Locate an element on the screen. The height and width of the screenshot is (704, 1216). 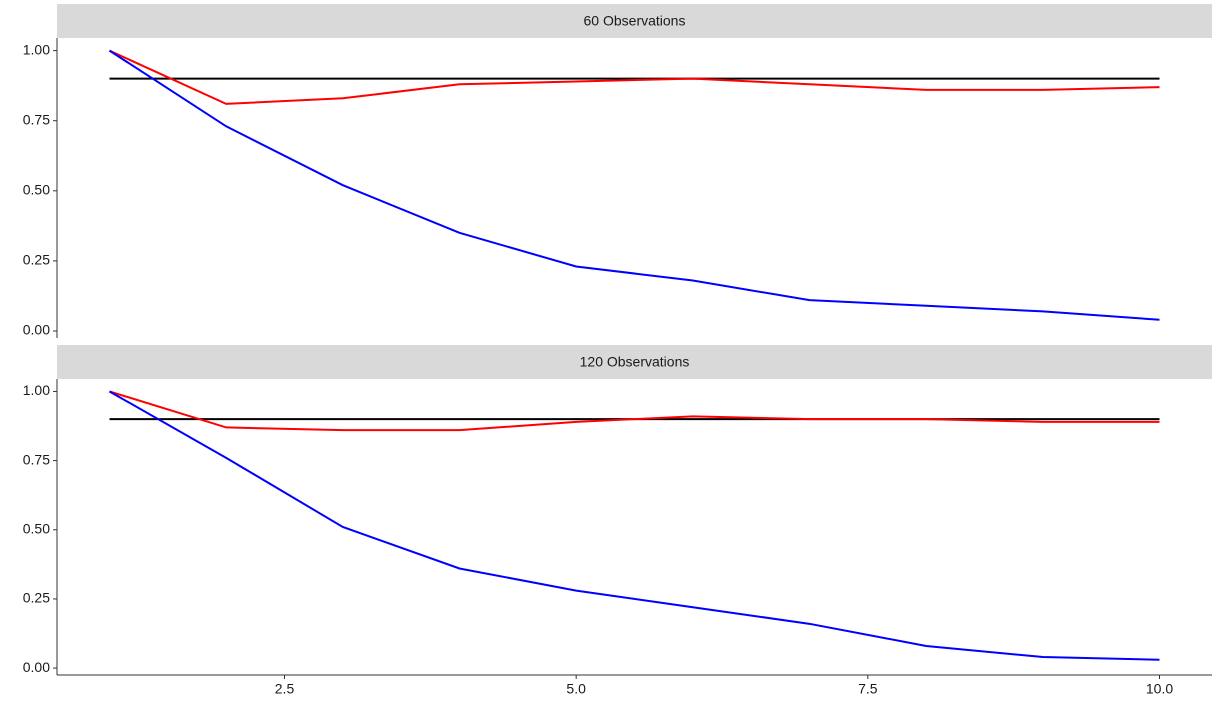
panel-title: 60 Observations is located at coordinates (635, 21).